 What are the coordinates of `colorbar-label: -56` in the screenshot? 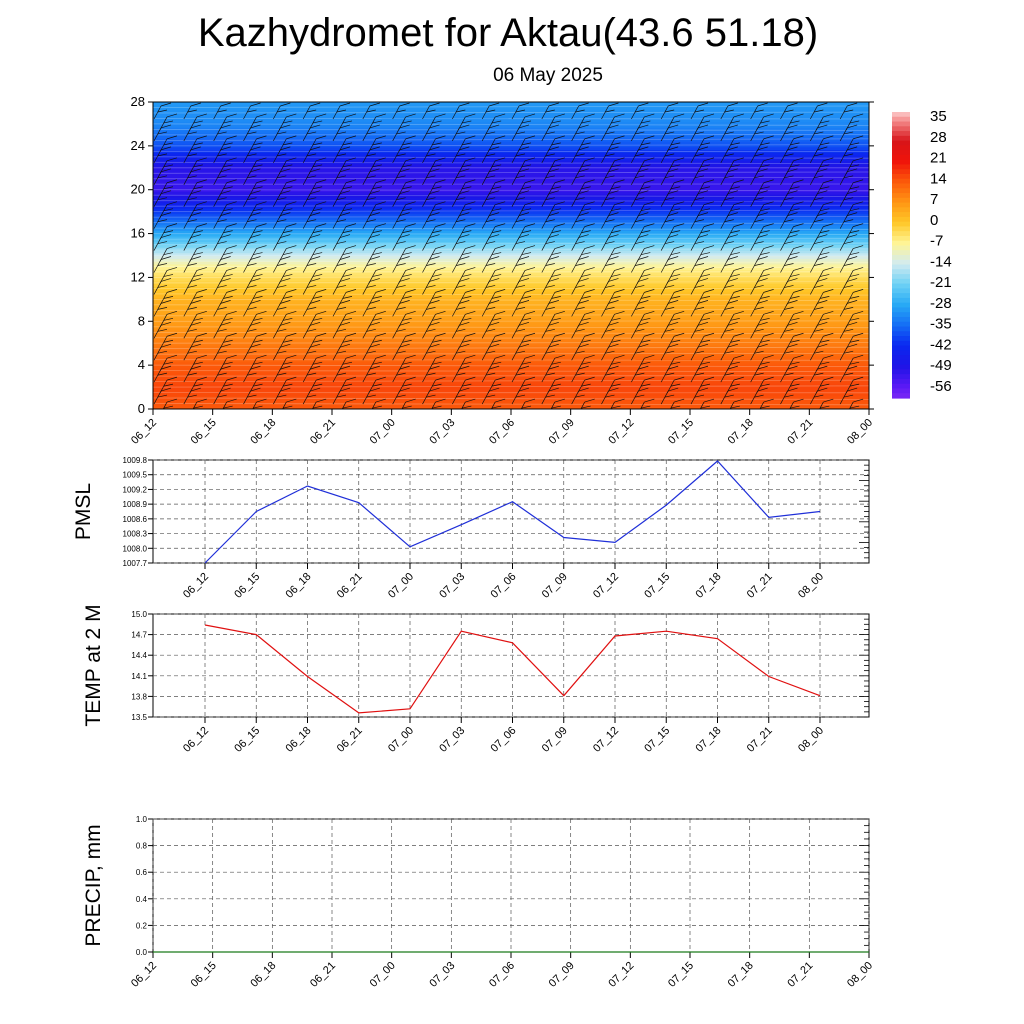 It's located at (941, 386).